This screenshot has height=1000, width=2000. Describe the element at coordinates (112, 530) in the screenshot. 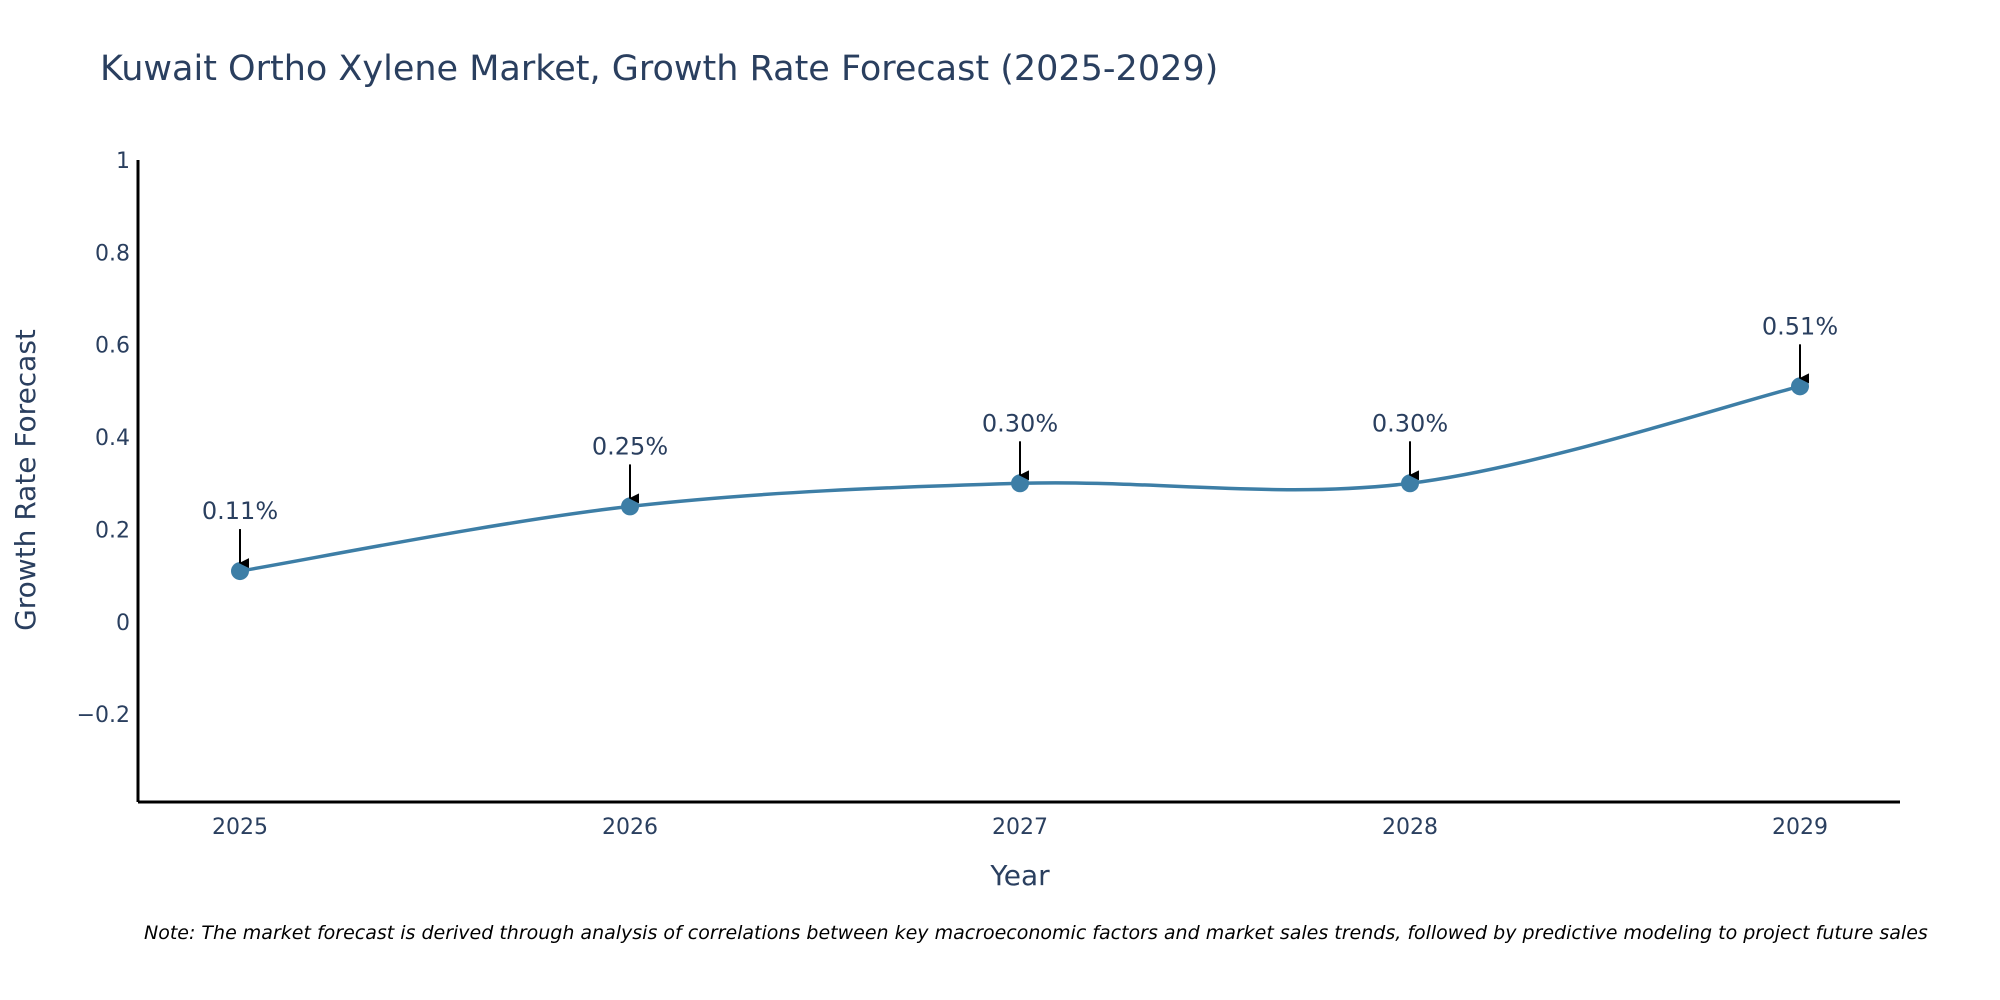

I see `y-tick-label: 0.2` at that location.